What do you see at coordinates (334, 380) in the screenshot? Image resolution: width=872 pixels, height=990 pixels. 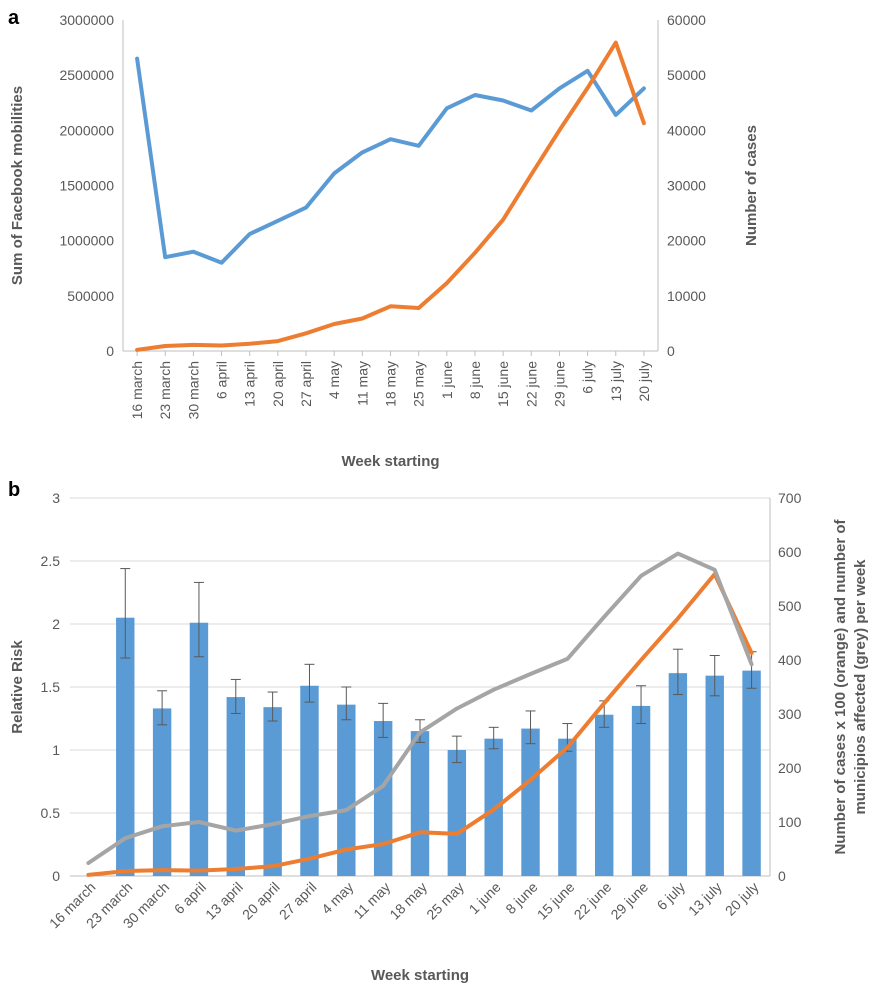 I see `x-tick-label: 4 may` at bounding box center [334, 380].